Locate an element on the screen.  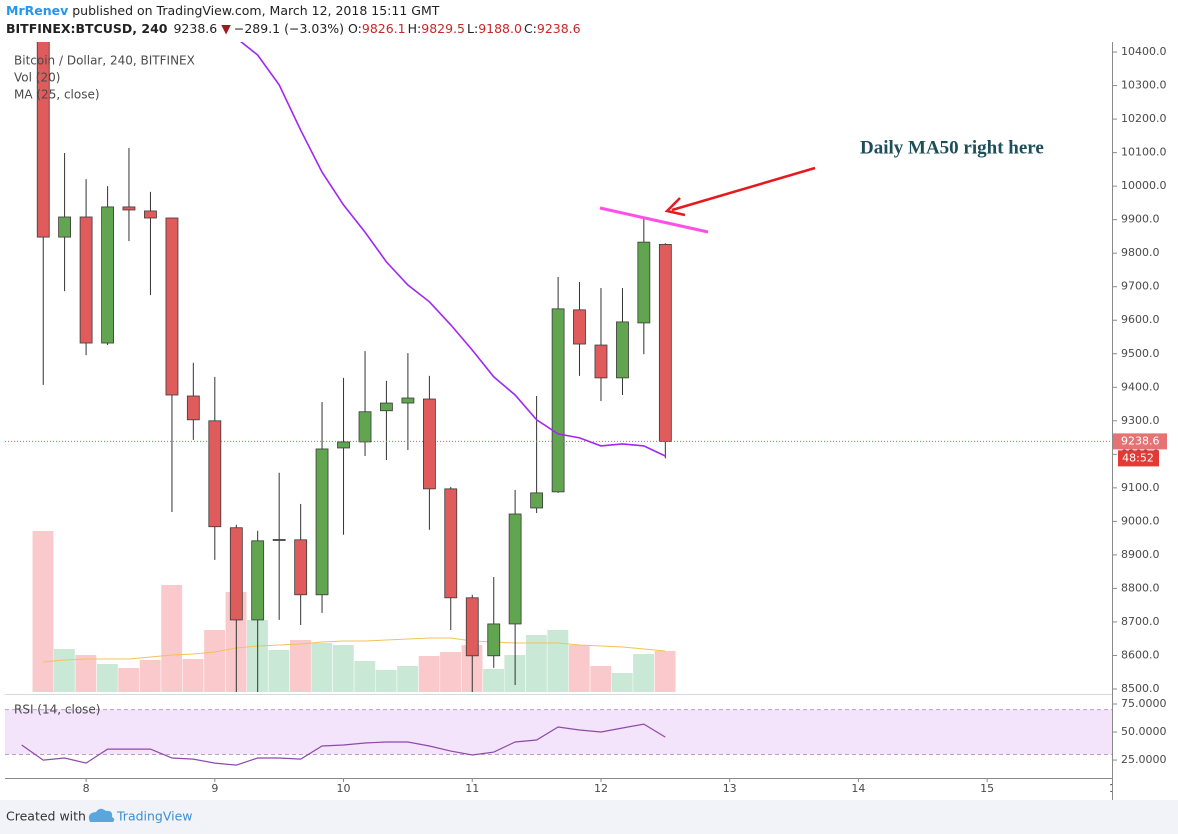
x-tick-label: 13 is located at coordinates (730, 788).